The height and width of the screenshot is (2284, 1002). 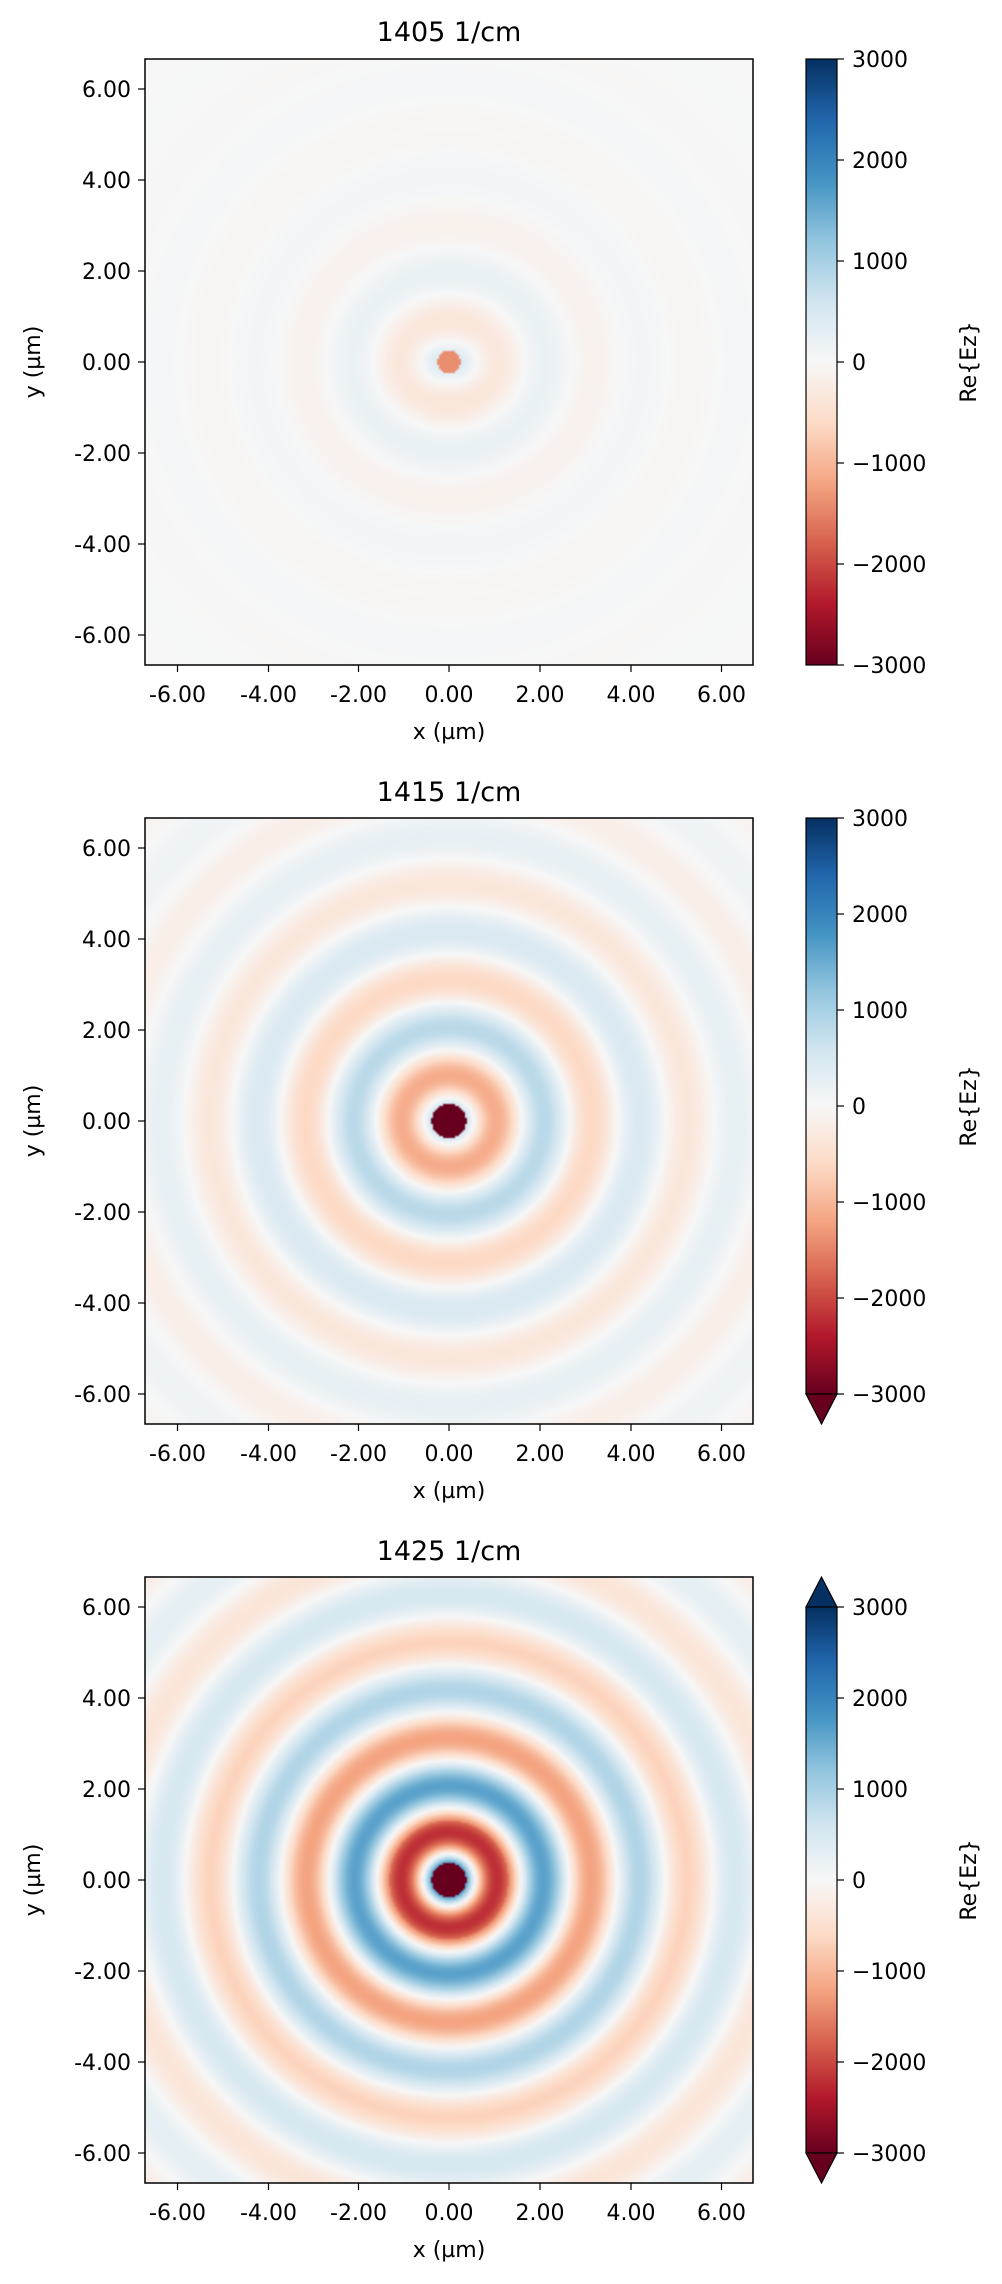 What do you see at coordinates (449, 1551) in the screenshot?
I see `panel-title: 1425 1/cm` at bounding box center [449, 1551].